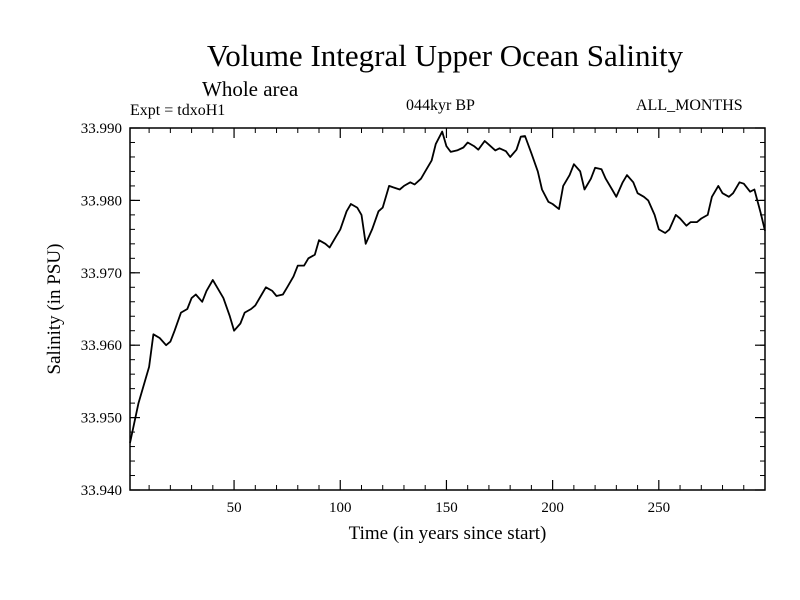  What do you see at coordinates (445, 55) in the screenshot?
I see `chart-title: Volume Integral Upper Ocean Salinity` at bounding box center [445, 55].